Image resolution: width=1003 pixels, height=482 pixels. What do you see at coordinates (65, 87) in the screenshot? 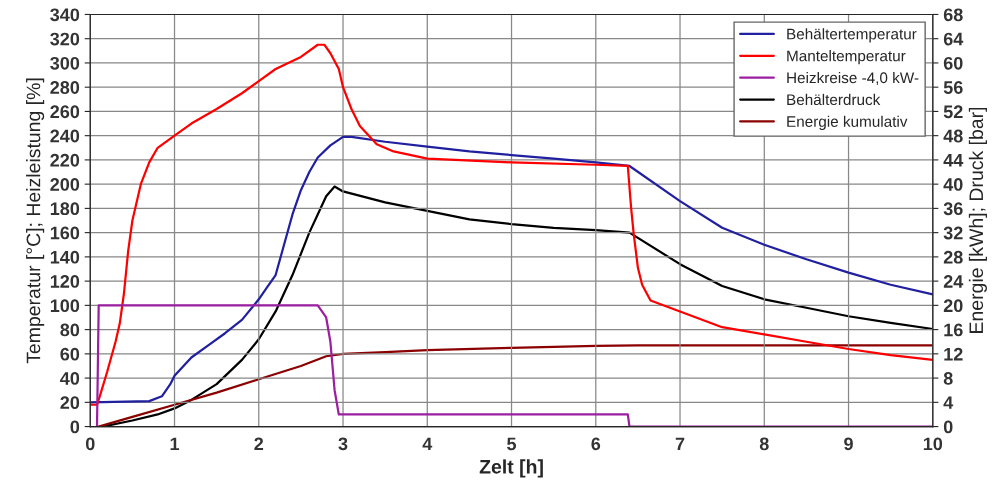
I see `y-tick-label: 280` at bounding box center [65, 87].